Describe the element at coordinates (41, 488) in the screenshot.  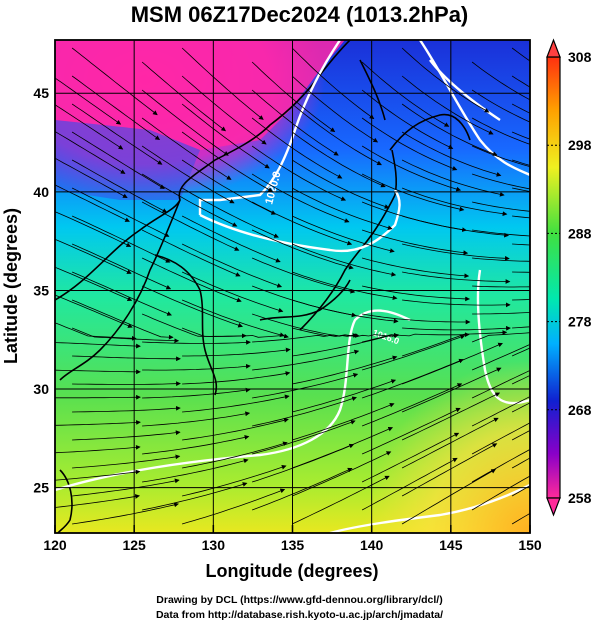
I see `lat-tick-label: 25` at that location.